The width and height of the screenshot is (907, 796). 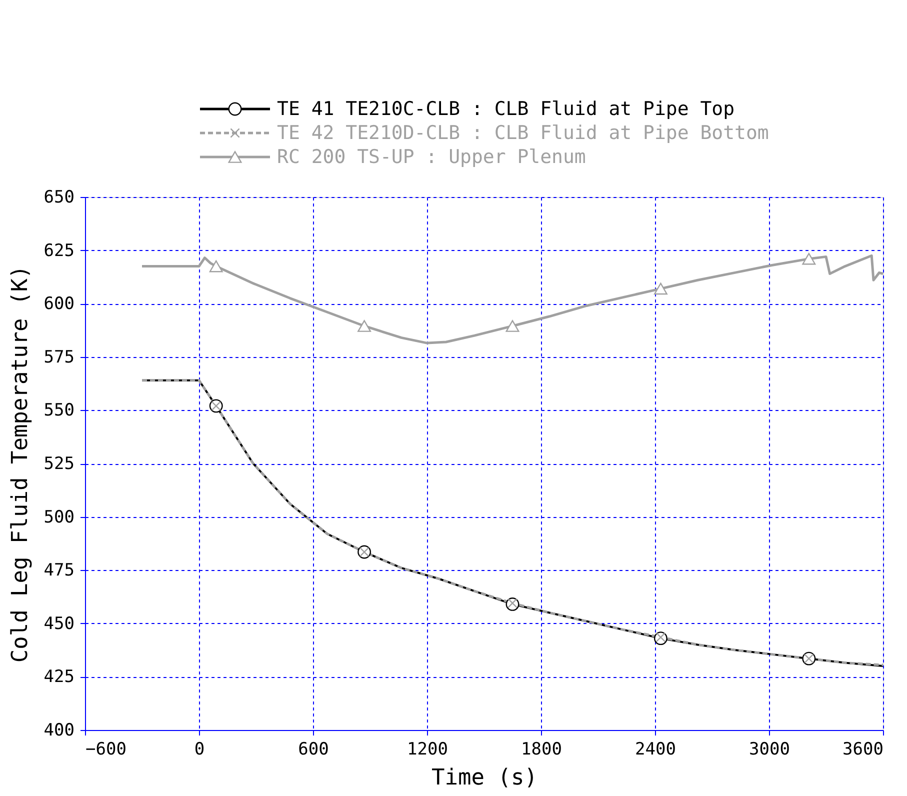 I want to click on x-tick-label: 1800, so click(x=541, y=750).